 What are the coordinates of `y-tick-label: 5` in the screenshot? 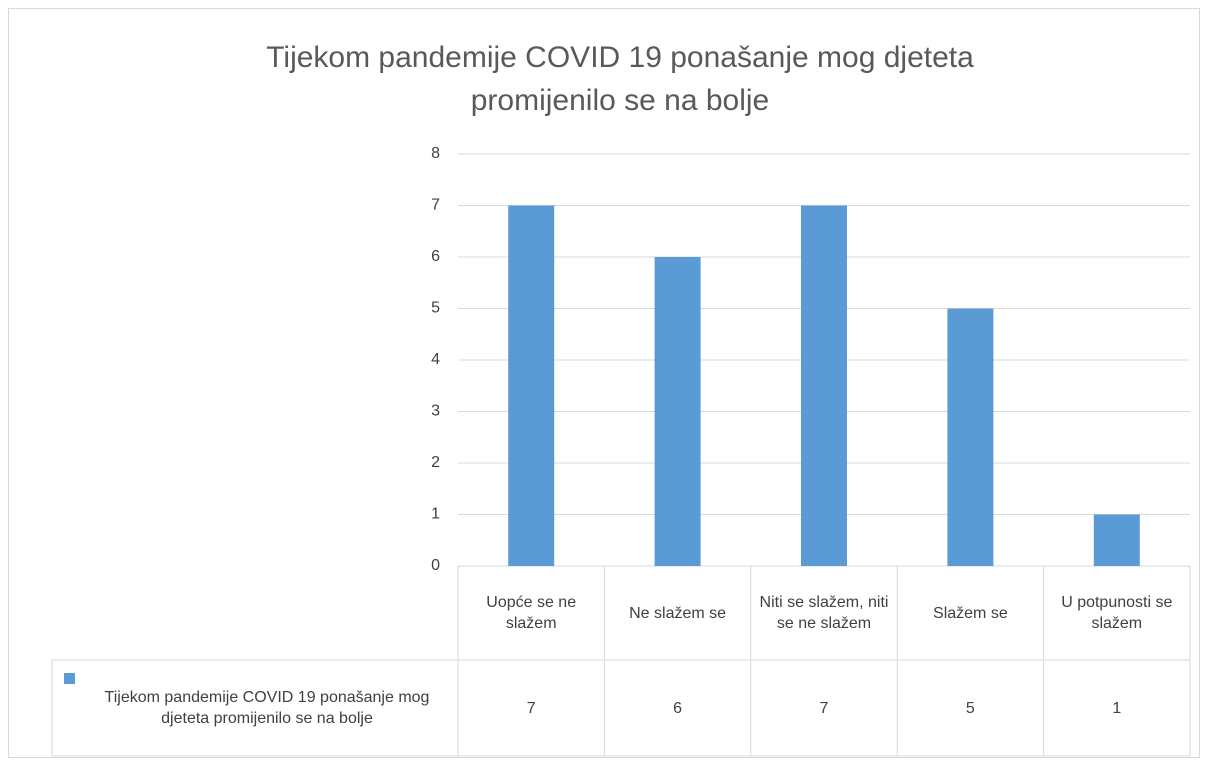 It's located at (435, 308).